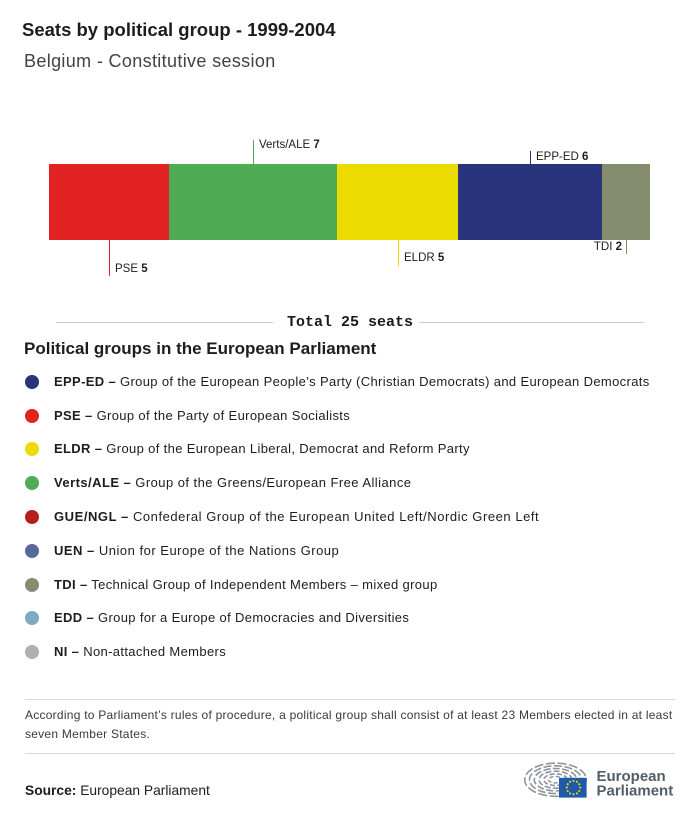  What do you see at coordinates (631, 776) in the screenshot?
I see `svg-text: European` at bounding box center [631, 776].